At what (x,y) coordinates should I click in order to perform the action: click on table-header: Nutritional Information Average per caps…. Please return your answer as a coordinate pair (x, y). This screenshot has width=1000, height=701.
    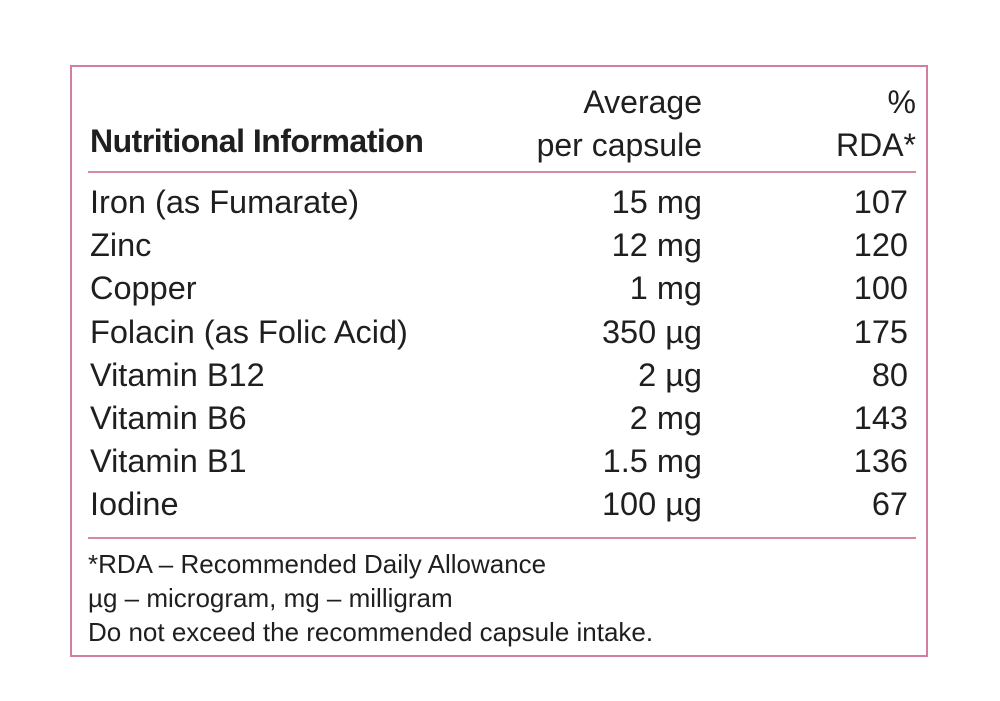
    Looking at the image, I should click on (499, 119).